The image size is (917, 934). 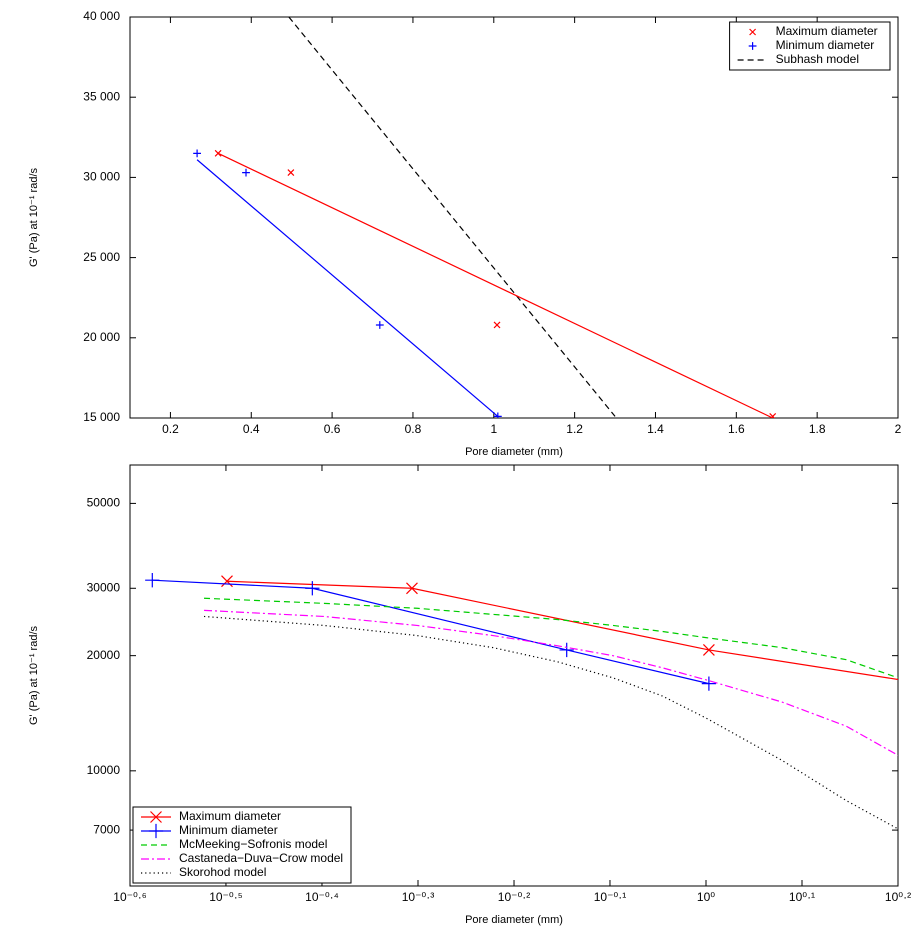 I want to click on x-tick-label: 0.2, so click(x=170, y=429).